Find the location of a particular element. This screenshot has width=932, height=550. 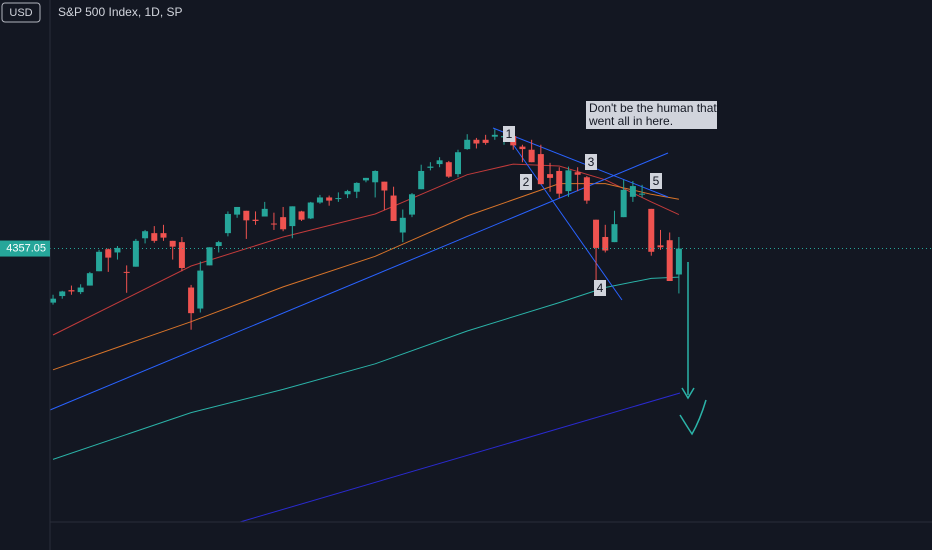

note-text: Don't be the human that is located at coordinates (653, 108).